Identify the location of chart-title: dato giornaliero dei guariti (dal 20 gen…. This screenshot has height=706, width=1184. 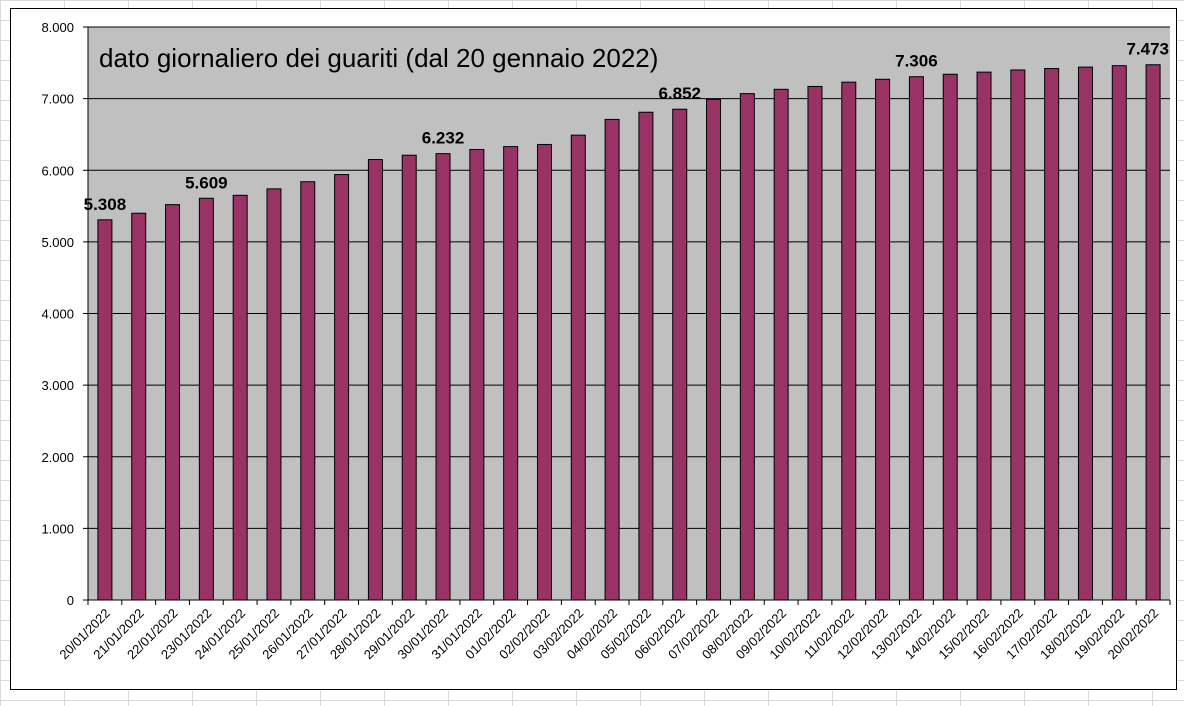
(378, 58).